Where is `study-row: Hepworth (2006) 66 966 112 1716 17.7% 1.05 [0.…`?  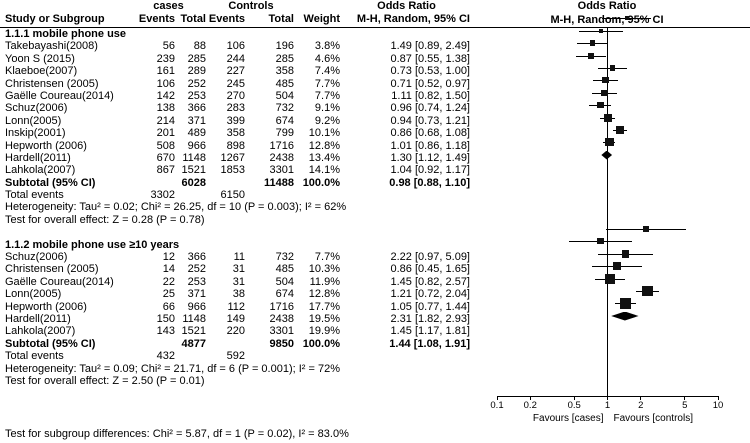 study-row: Hepworth (2006) 66 966 112 1716 17.7% 1.05 [0.… is located at coordinates (375, 307).